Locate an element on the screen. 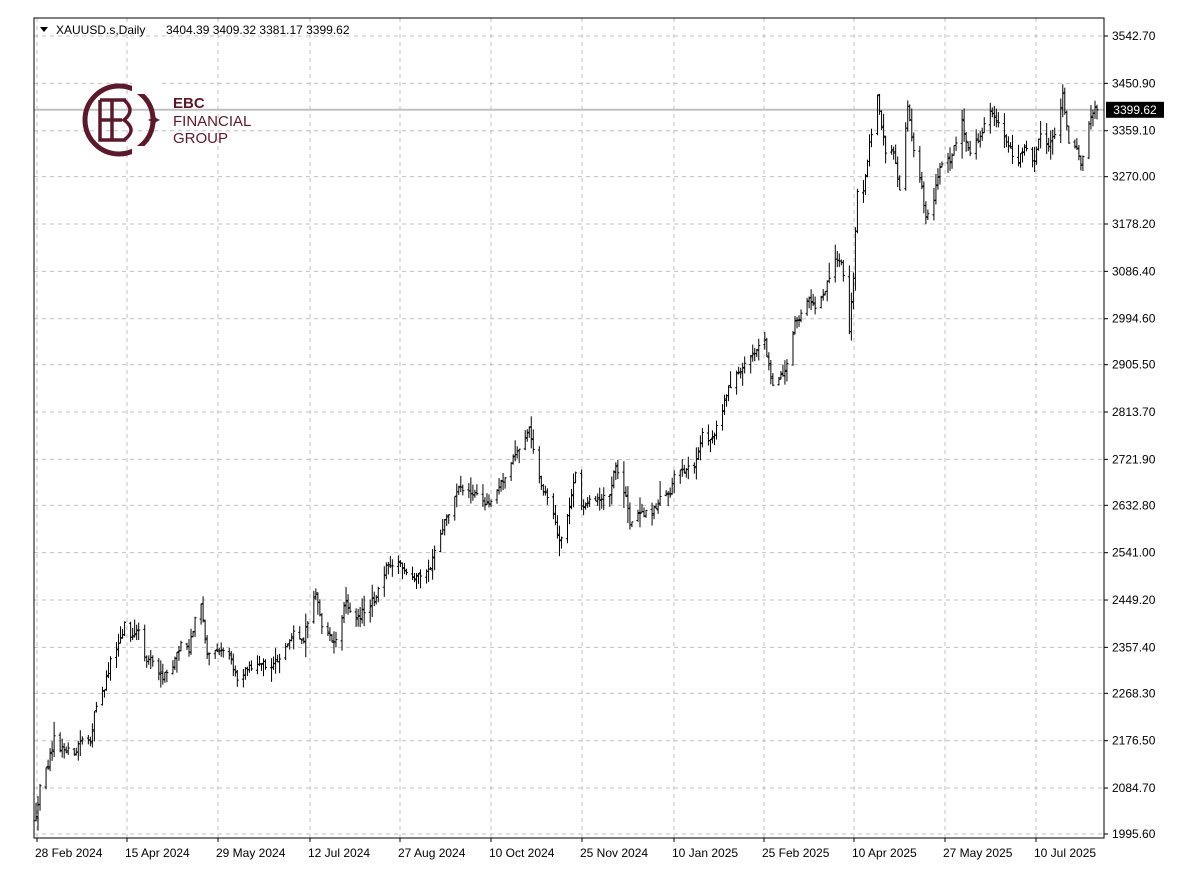 The height and width of the screenshot is (883, 1200). y-tick-label: 3542.70 is located at coordinates (1134, 36).